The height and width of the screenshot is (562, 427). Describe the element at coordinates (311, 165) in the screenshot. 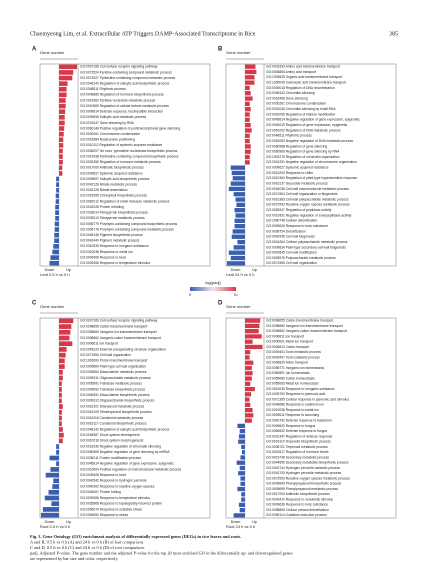

I see `plot-frame` at that location.